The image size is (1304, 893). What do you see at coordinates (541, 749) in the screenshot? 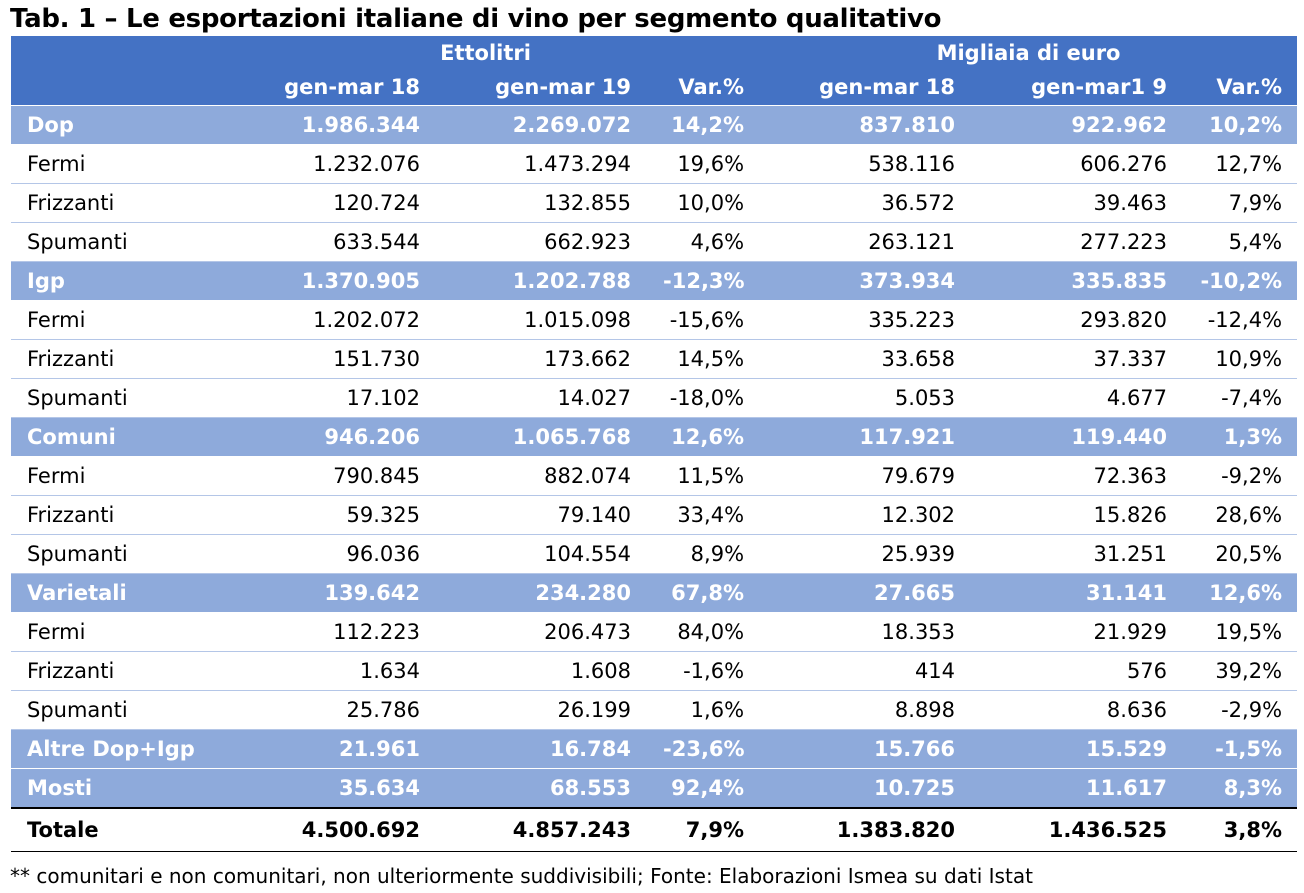
I see `cell-value: 16.784` at bounding box center [541, 749].